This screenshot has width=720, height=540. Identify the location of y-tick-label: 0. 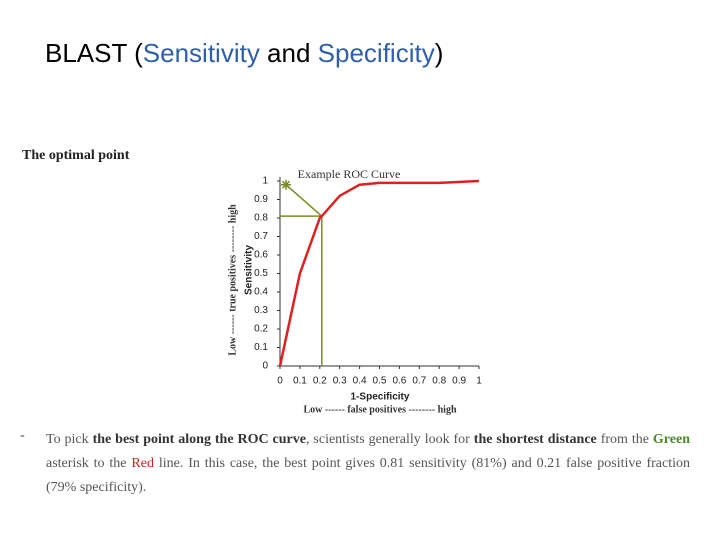
(265, 366).